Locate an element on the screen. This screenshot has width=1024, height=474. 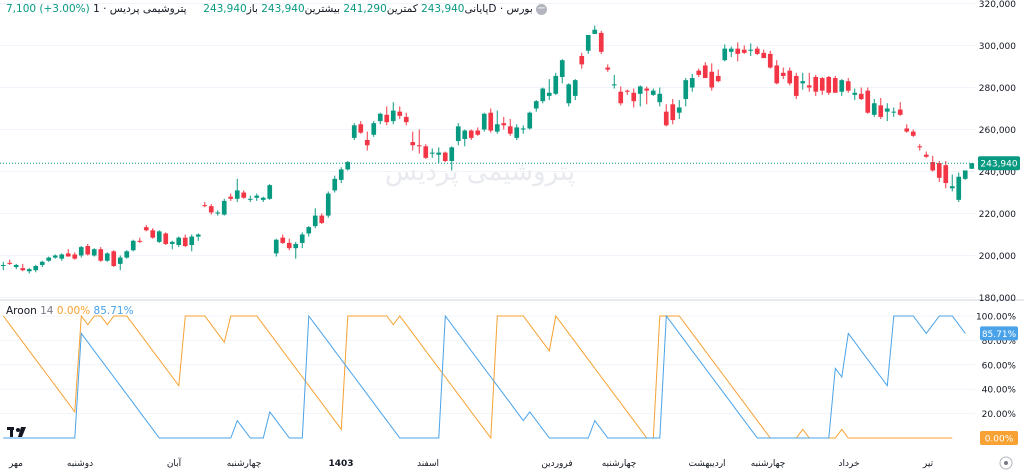
minus-circle-icon: − is located at coordinates (542, 8).